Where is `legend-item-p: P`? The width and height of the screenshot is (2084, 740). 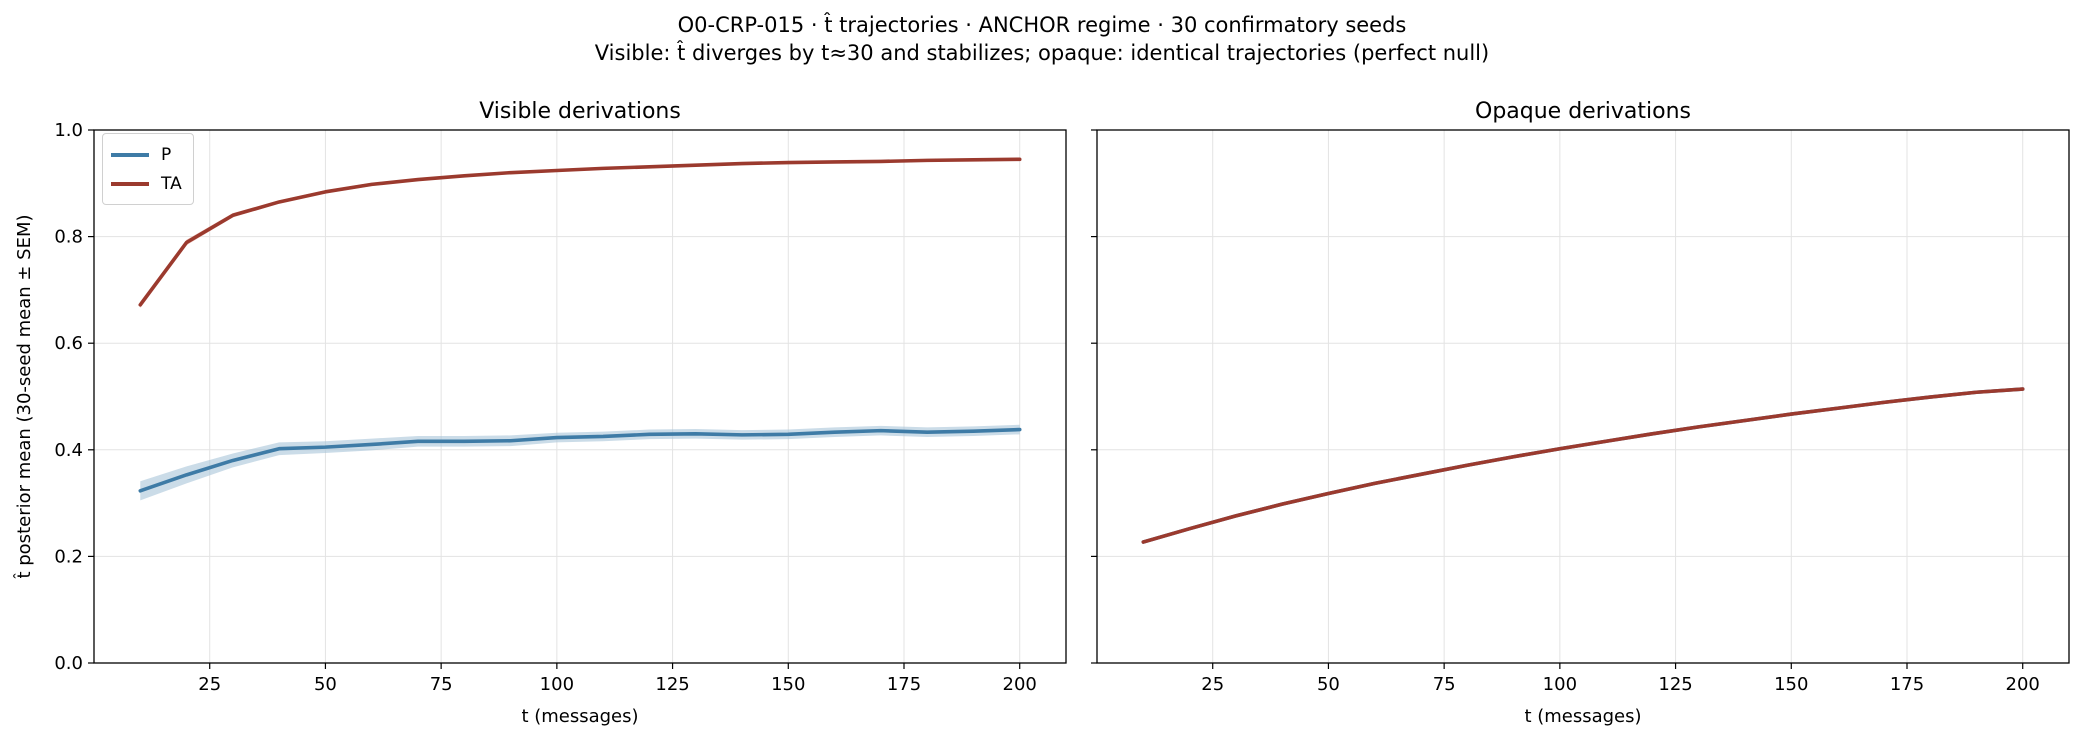 legend-item-p: P is located at coordinates (141, 155).